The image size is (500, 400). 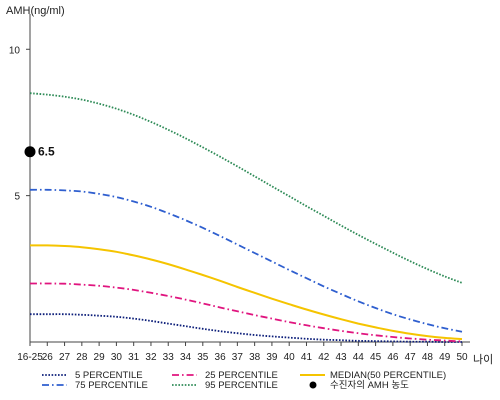 What do you see at coordinates (313, 385) in the screenshot?
I see `legend-marker-swatch` at bounding box center [313, 385].